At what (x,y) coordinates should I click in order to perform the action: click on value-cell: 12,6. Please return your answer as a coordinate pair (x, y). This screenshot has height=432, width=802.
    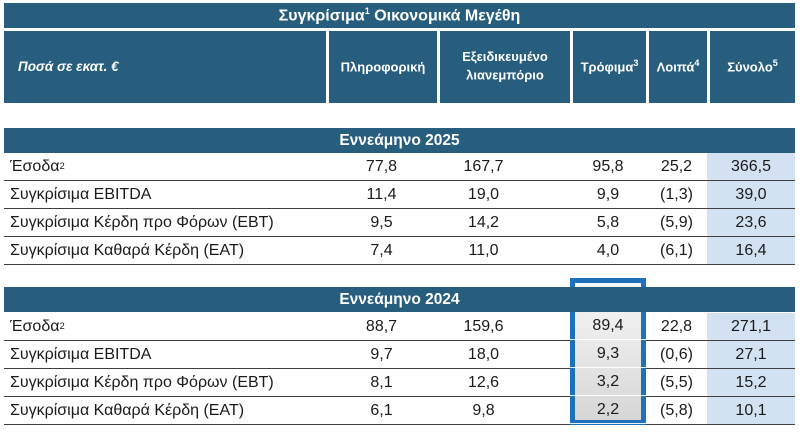
    Looking at the image, I should click on (483, 382).